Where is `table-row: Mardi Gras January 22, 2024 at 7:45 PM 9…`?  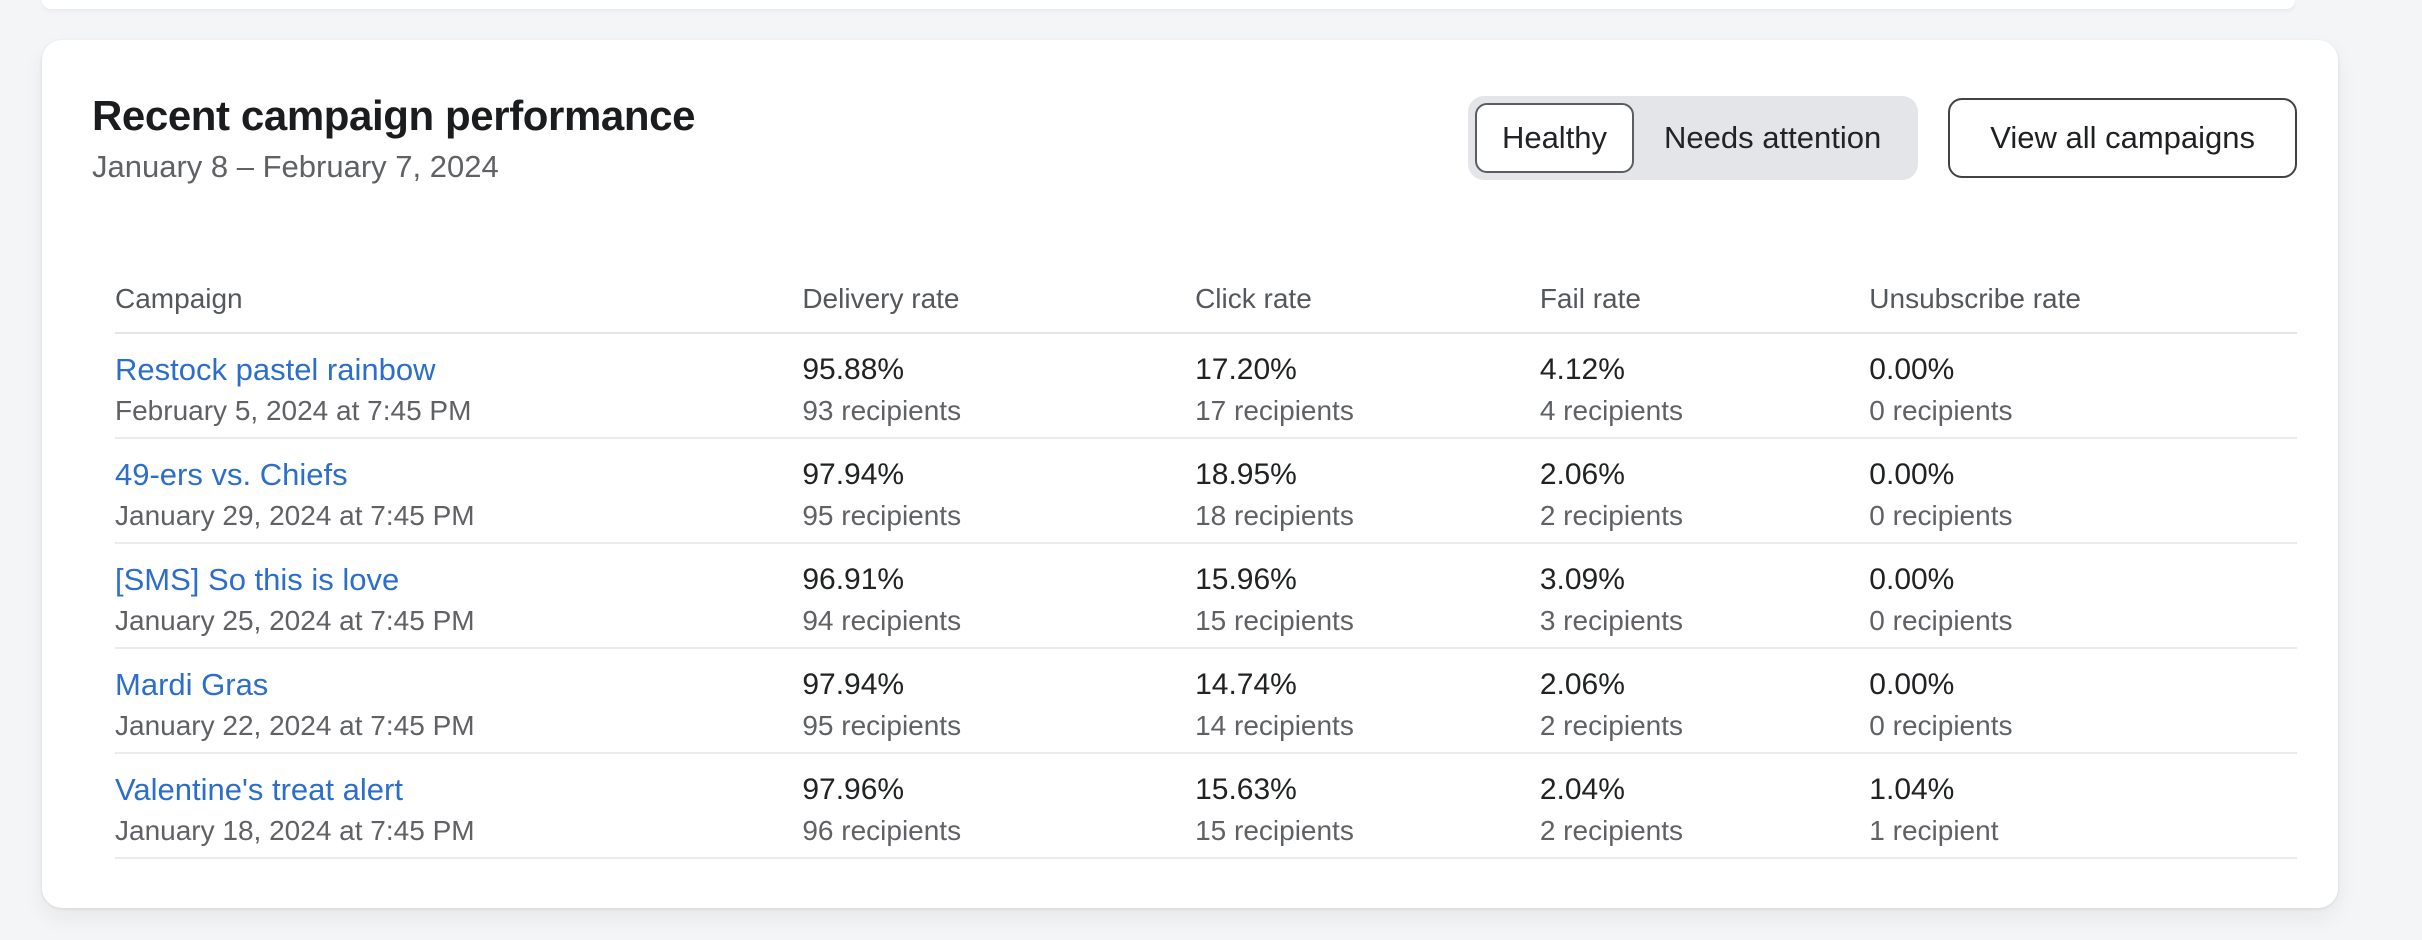
table-row: Mardi Gras January 22, 2024 at 7:45 PM 9… is located at coordinates (1206, 701).